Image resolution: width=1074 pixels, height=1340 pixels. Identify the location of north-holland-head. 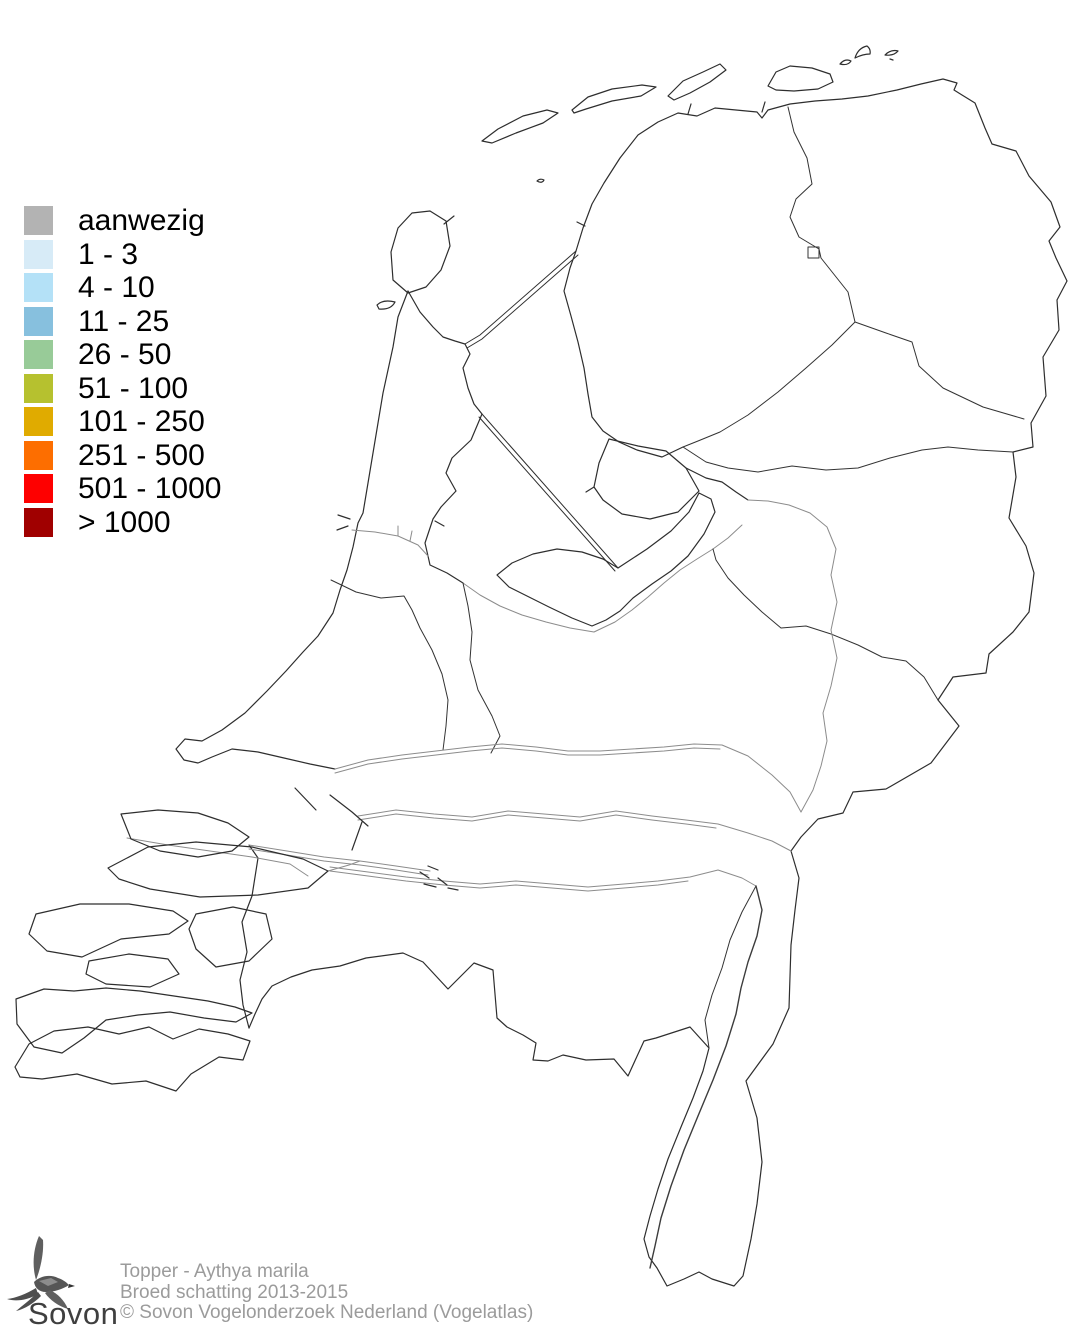
(436, 317).